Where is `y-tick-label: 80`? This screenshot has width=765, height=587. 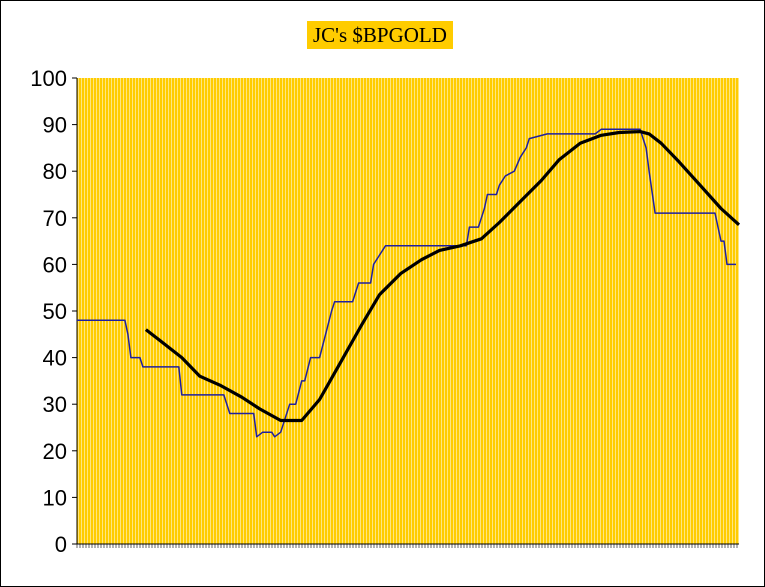 y-tick-label: 80 is located at coordinates (55, 171).